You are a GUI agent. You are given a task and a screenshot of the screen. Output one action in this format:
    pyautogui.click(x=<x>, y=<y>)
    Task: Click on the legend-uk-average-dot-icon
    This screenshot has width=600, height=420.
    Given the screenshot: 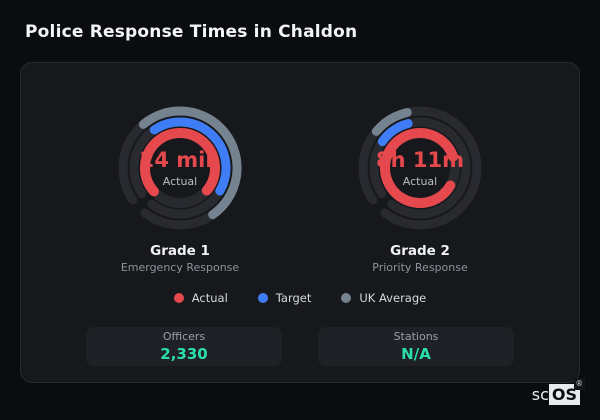 What is the action you would take?
    pyautogui.click(x=346, y=297)
    